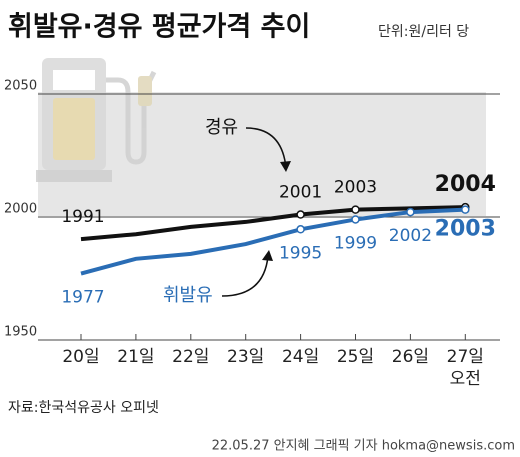 The image size is (520, 457). I want to click on y-tick-label: 1950, so click(20, 332).